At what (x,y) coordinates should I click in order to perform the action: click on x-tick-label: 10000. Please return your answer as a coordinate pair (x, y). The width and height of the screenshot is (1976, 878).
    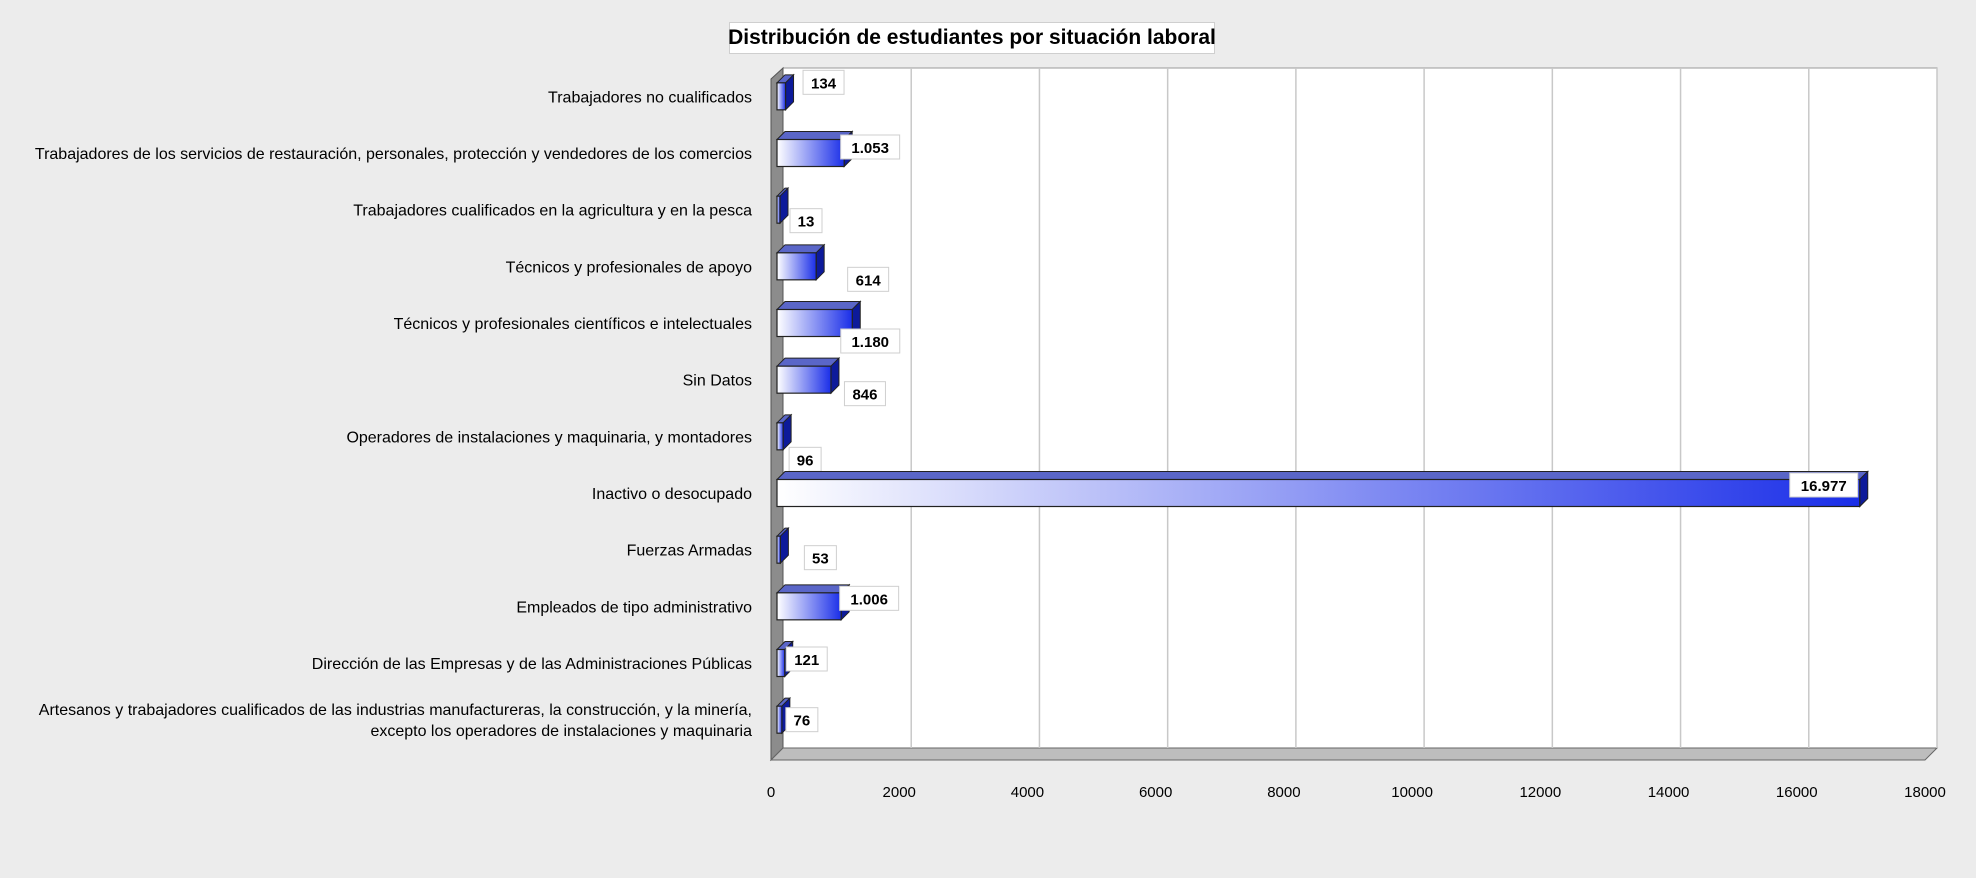
    Looking at the image, I should click on (1412, 792).